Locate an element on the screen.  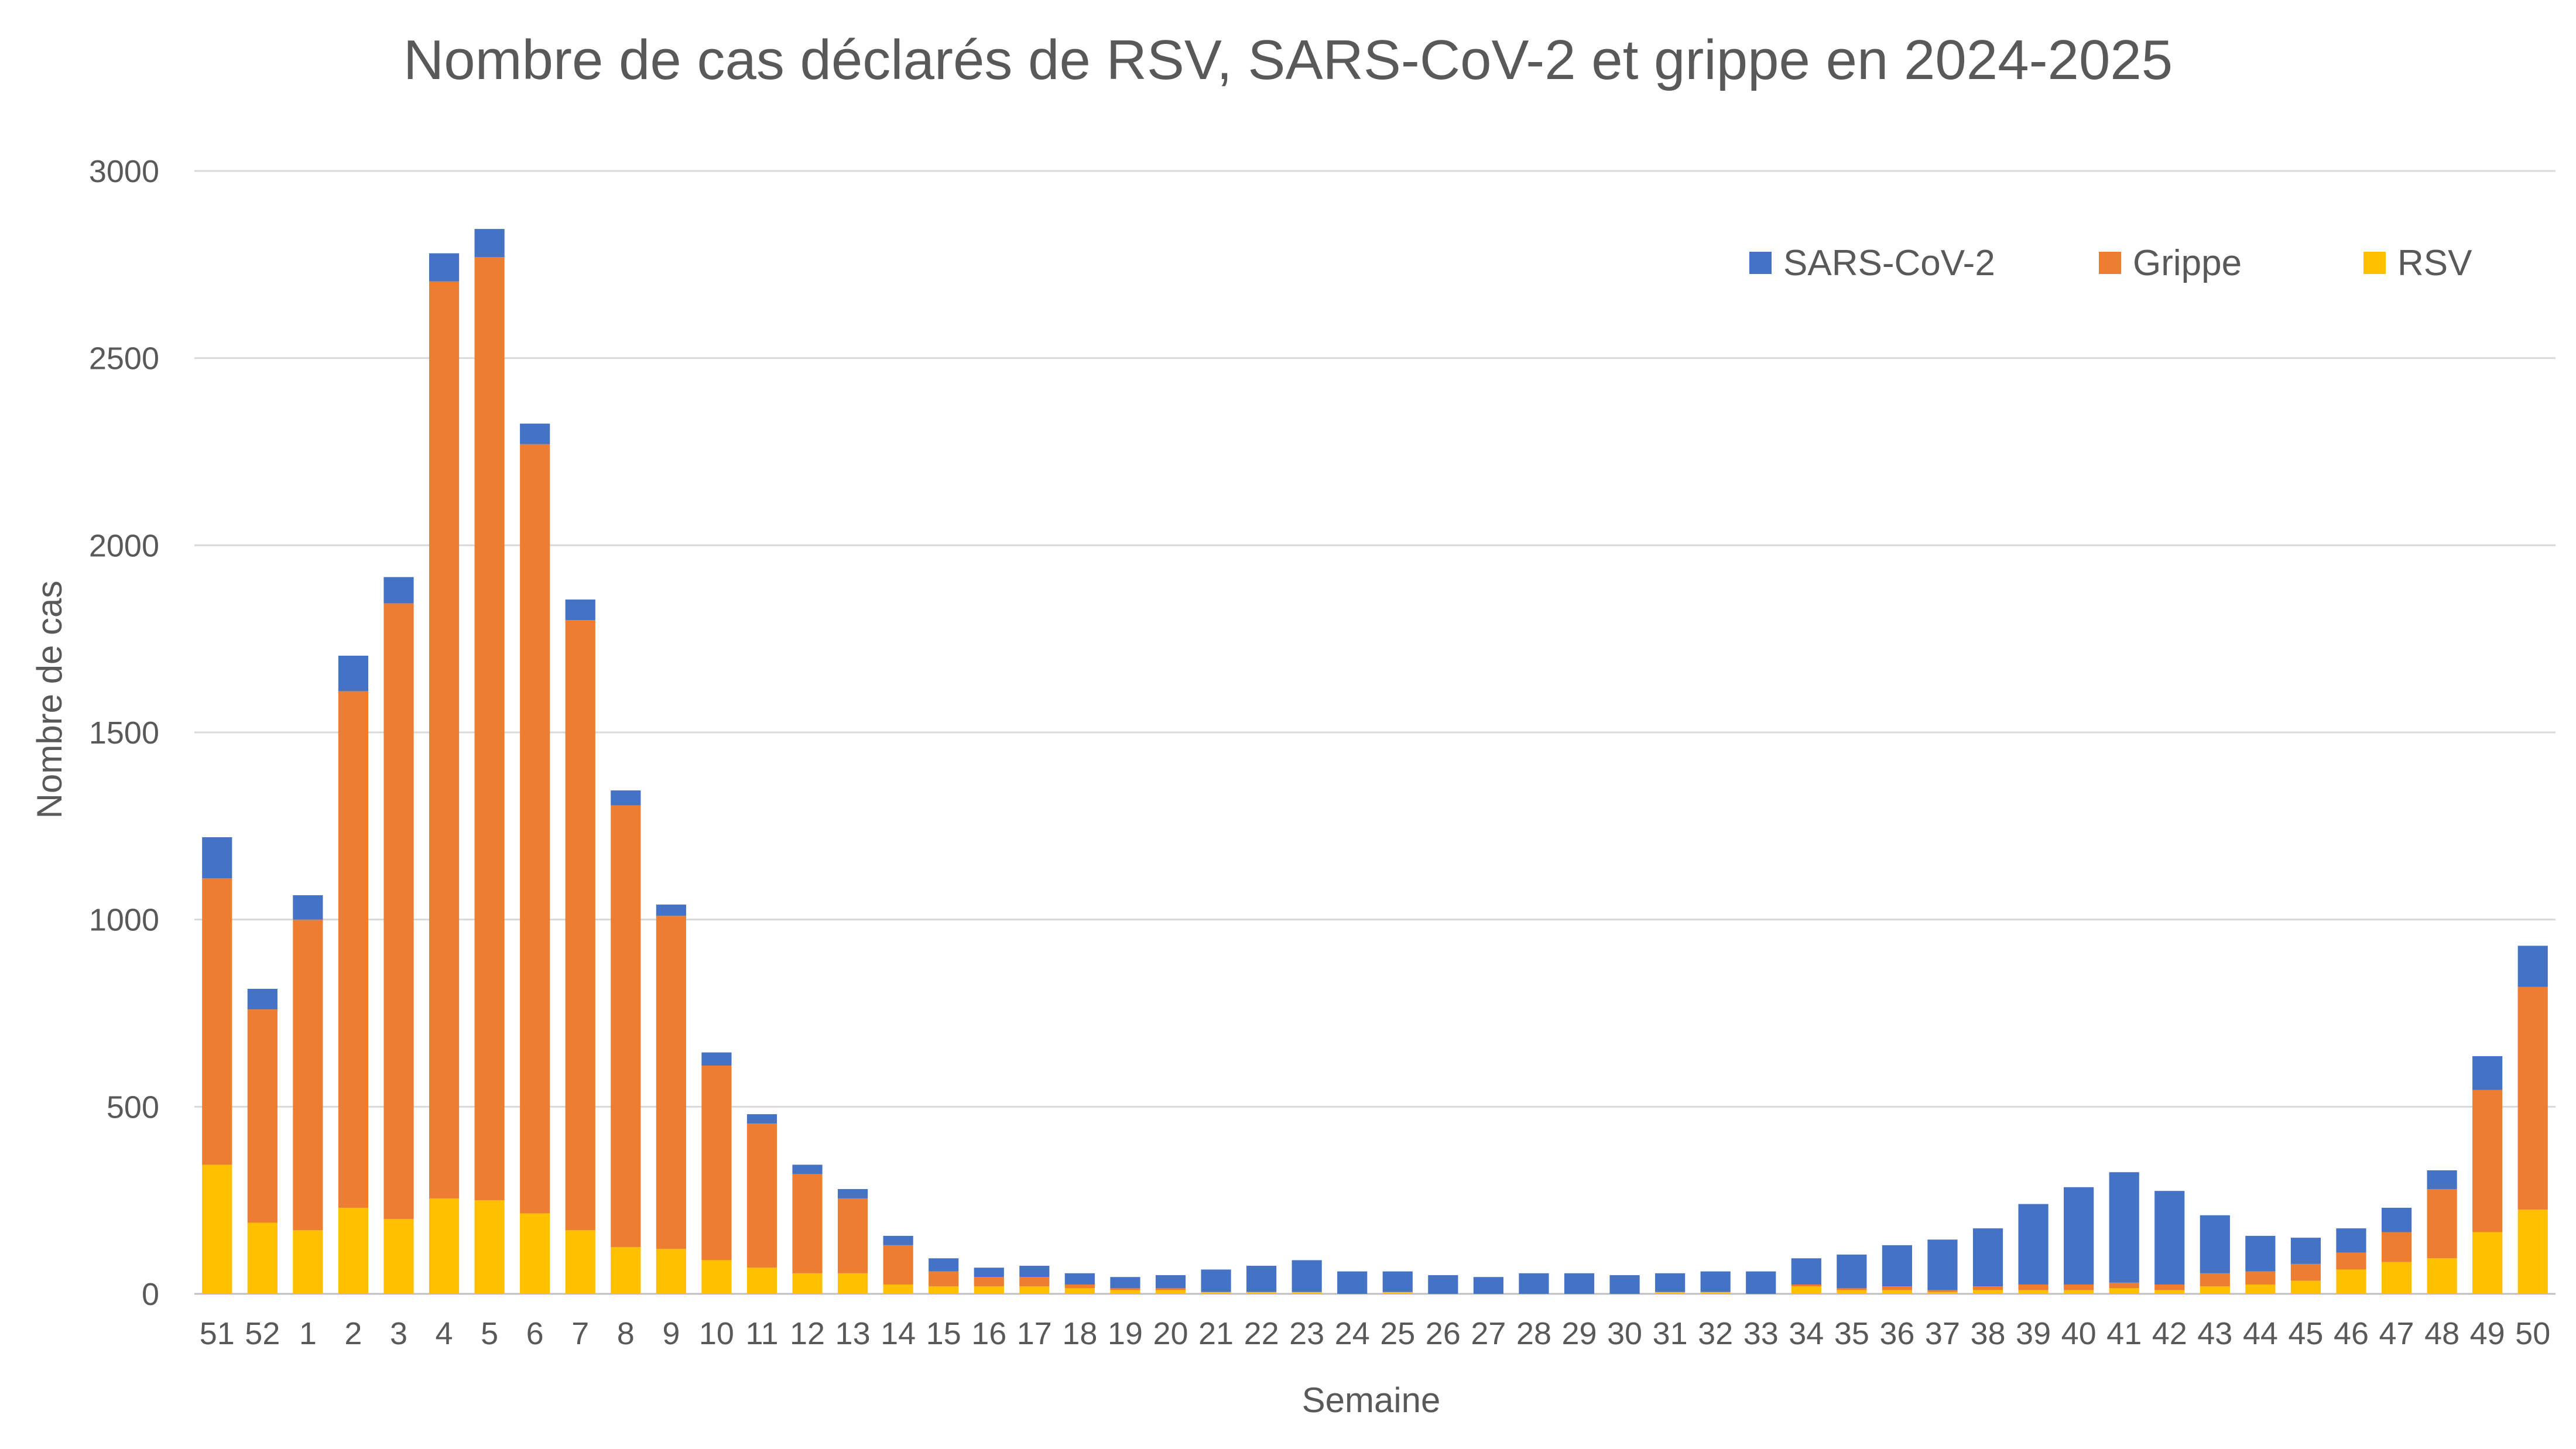
x-tick-label: 48 is located at coordinates (2441, 1333).